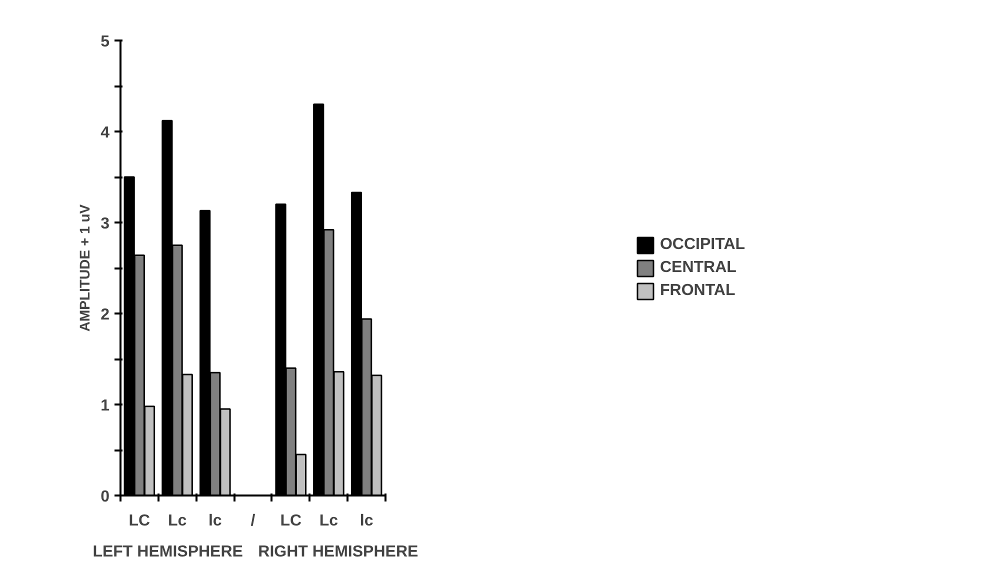  I want to click on legend-label: CENTRAL, so click(698, 267).